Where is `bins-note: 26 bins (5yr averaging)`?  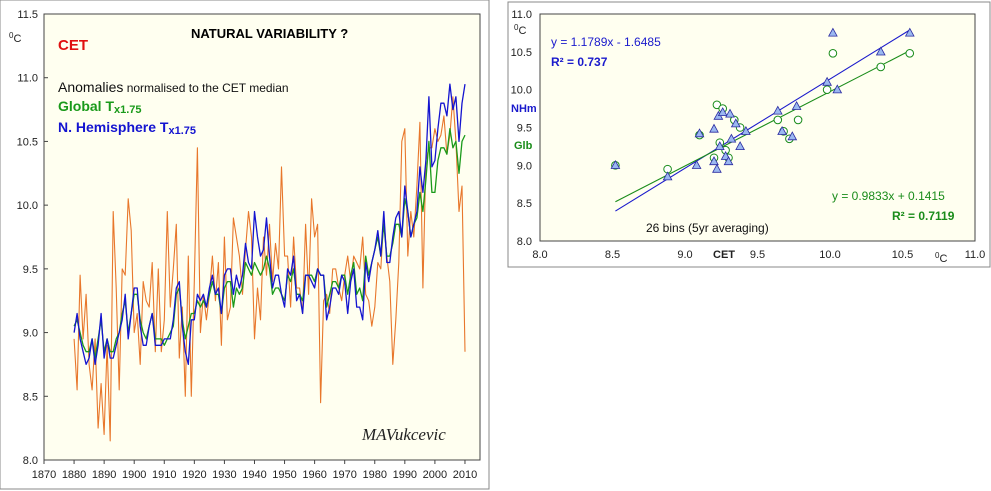 bins-note: 26 bins (5yr averaging) is located at coordinates (707, 228).